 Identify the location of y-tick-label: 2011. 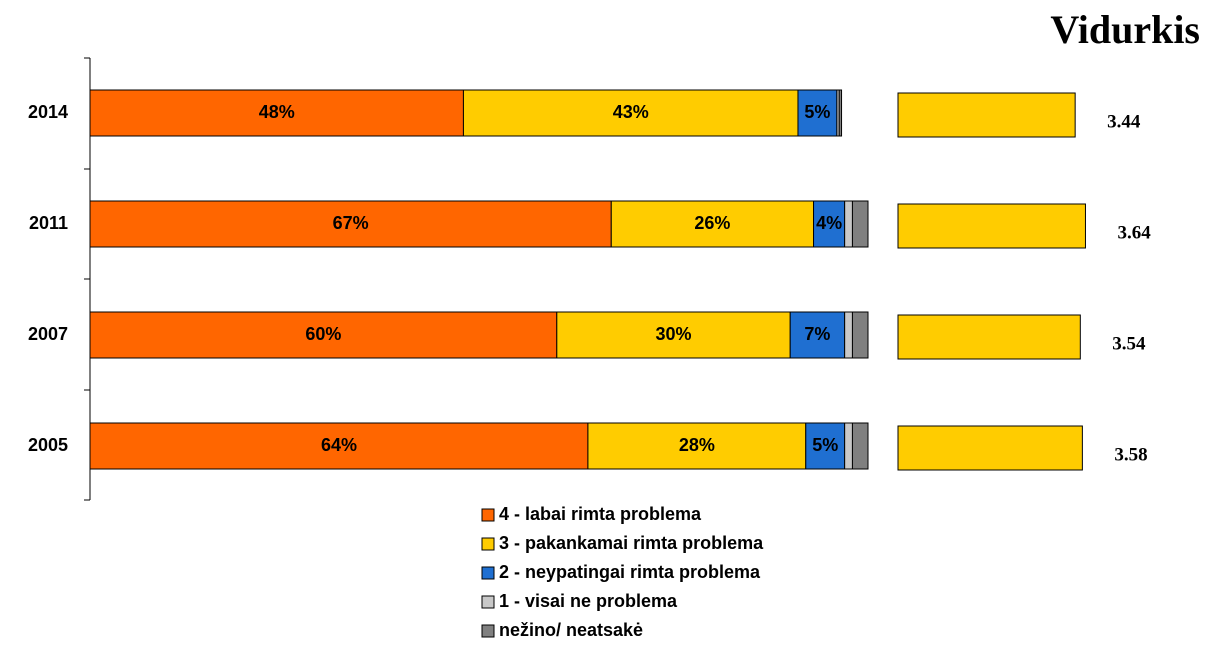
(48, 223).